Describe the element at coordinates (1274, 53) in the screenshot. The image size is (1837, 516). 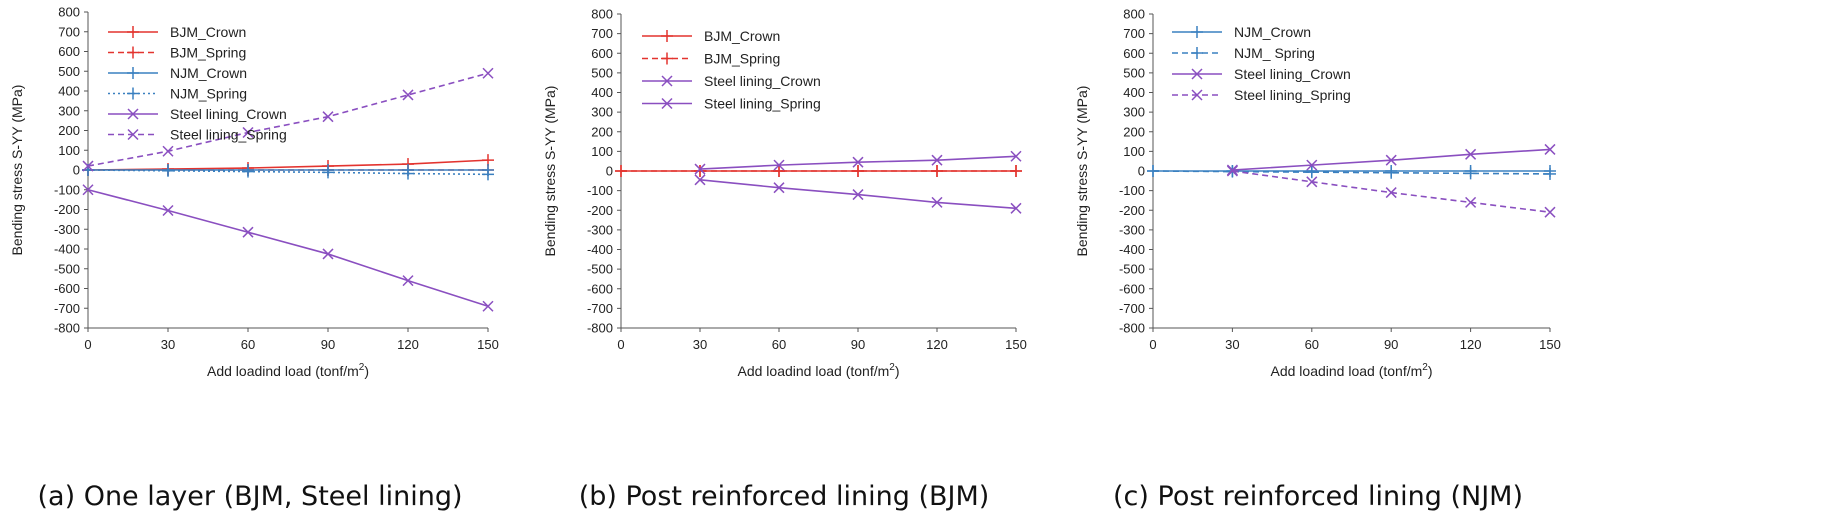
I see `legend-label: NJM_ Spring` at that location.